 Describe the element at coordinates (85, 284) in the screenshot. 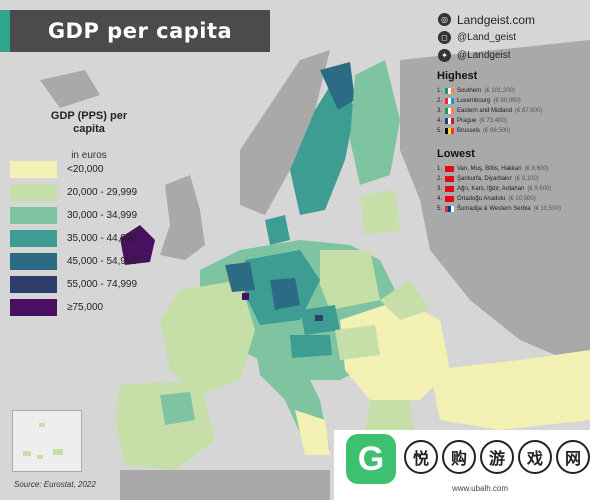

I see `legend-item: 55,000 - 74,999` at that location.